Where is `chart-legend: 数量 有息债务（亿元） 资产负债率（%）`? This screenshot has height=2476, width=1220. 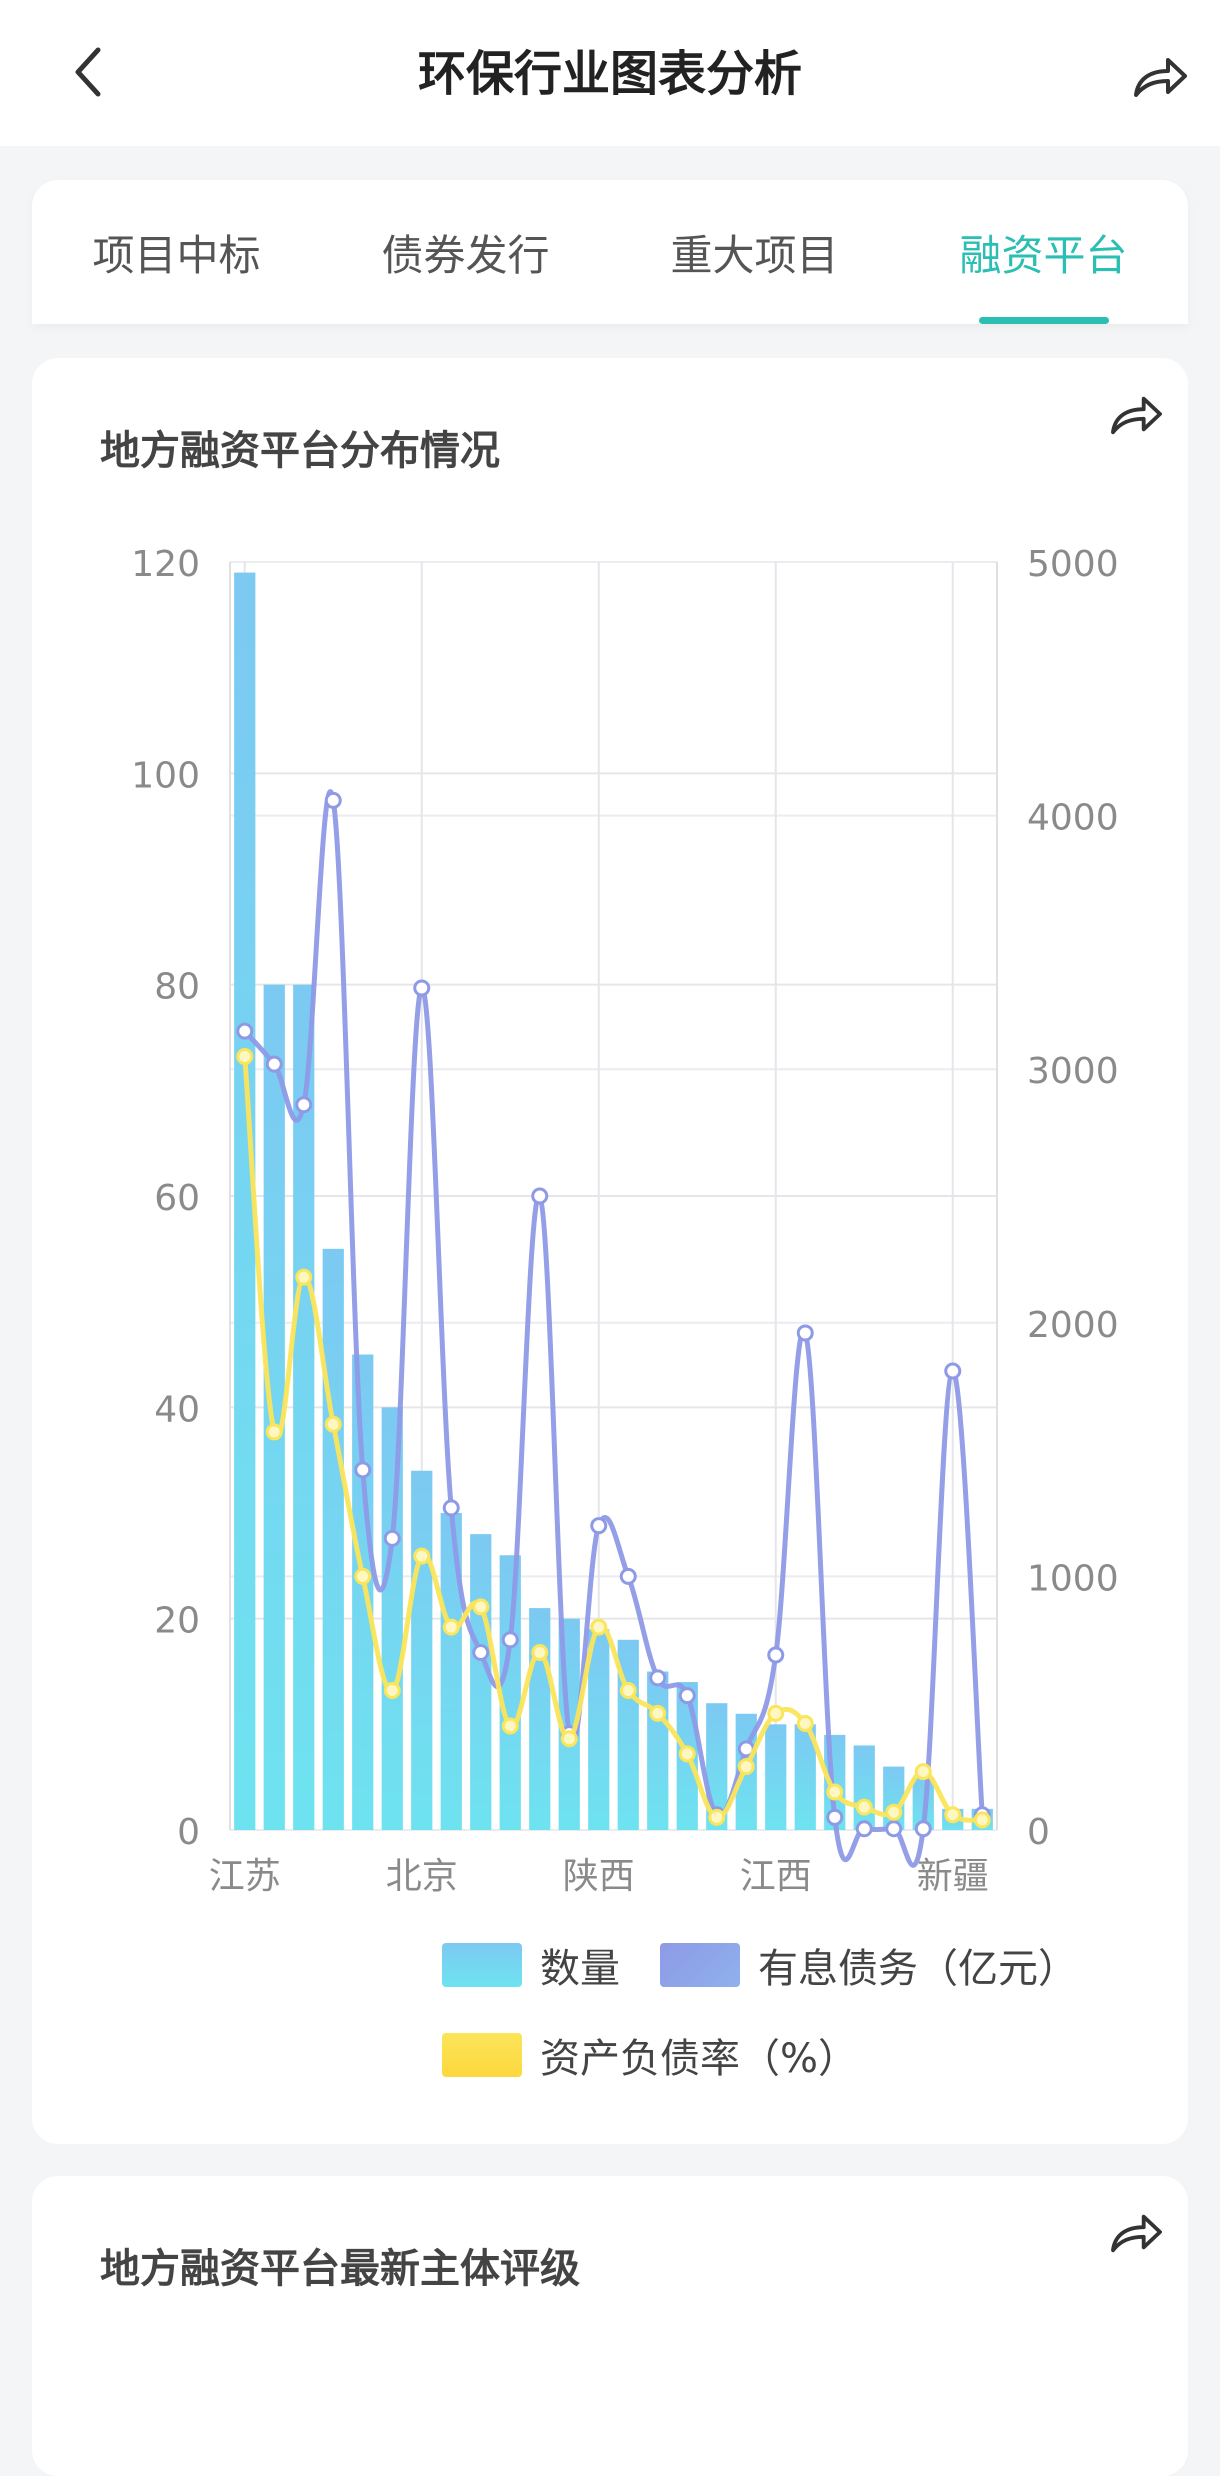
chart-legend: 数量 有息债务（亿元） 资产负债率（%） is located at coordinates (792, 2010).